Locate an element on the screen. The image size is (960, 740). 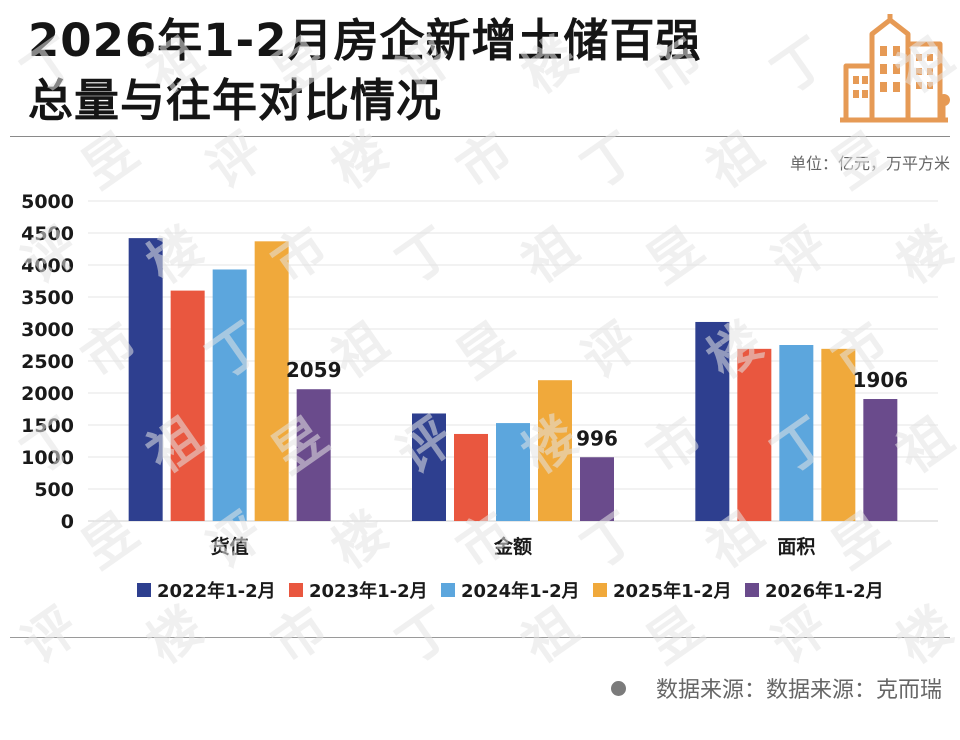
unit-label: 单位：亿元，万平方米 is located at coordinates (869, 163).